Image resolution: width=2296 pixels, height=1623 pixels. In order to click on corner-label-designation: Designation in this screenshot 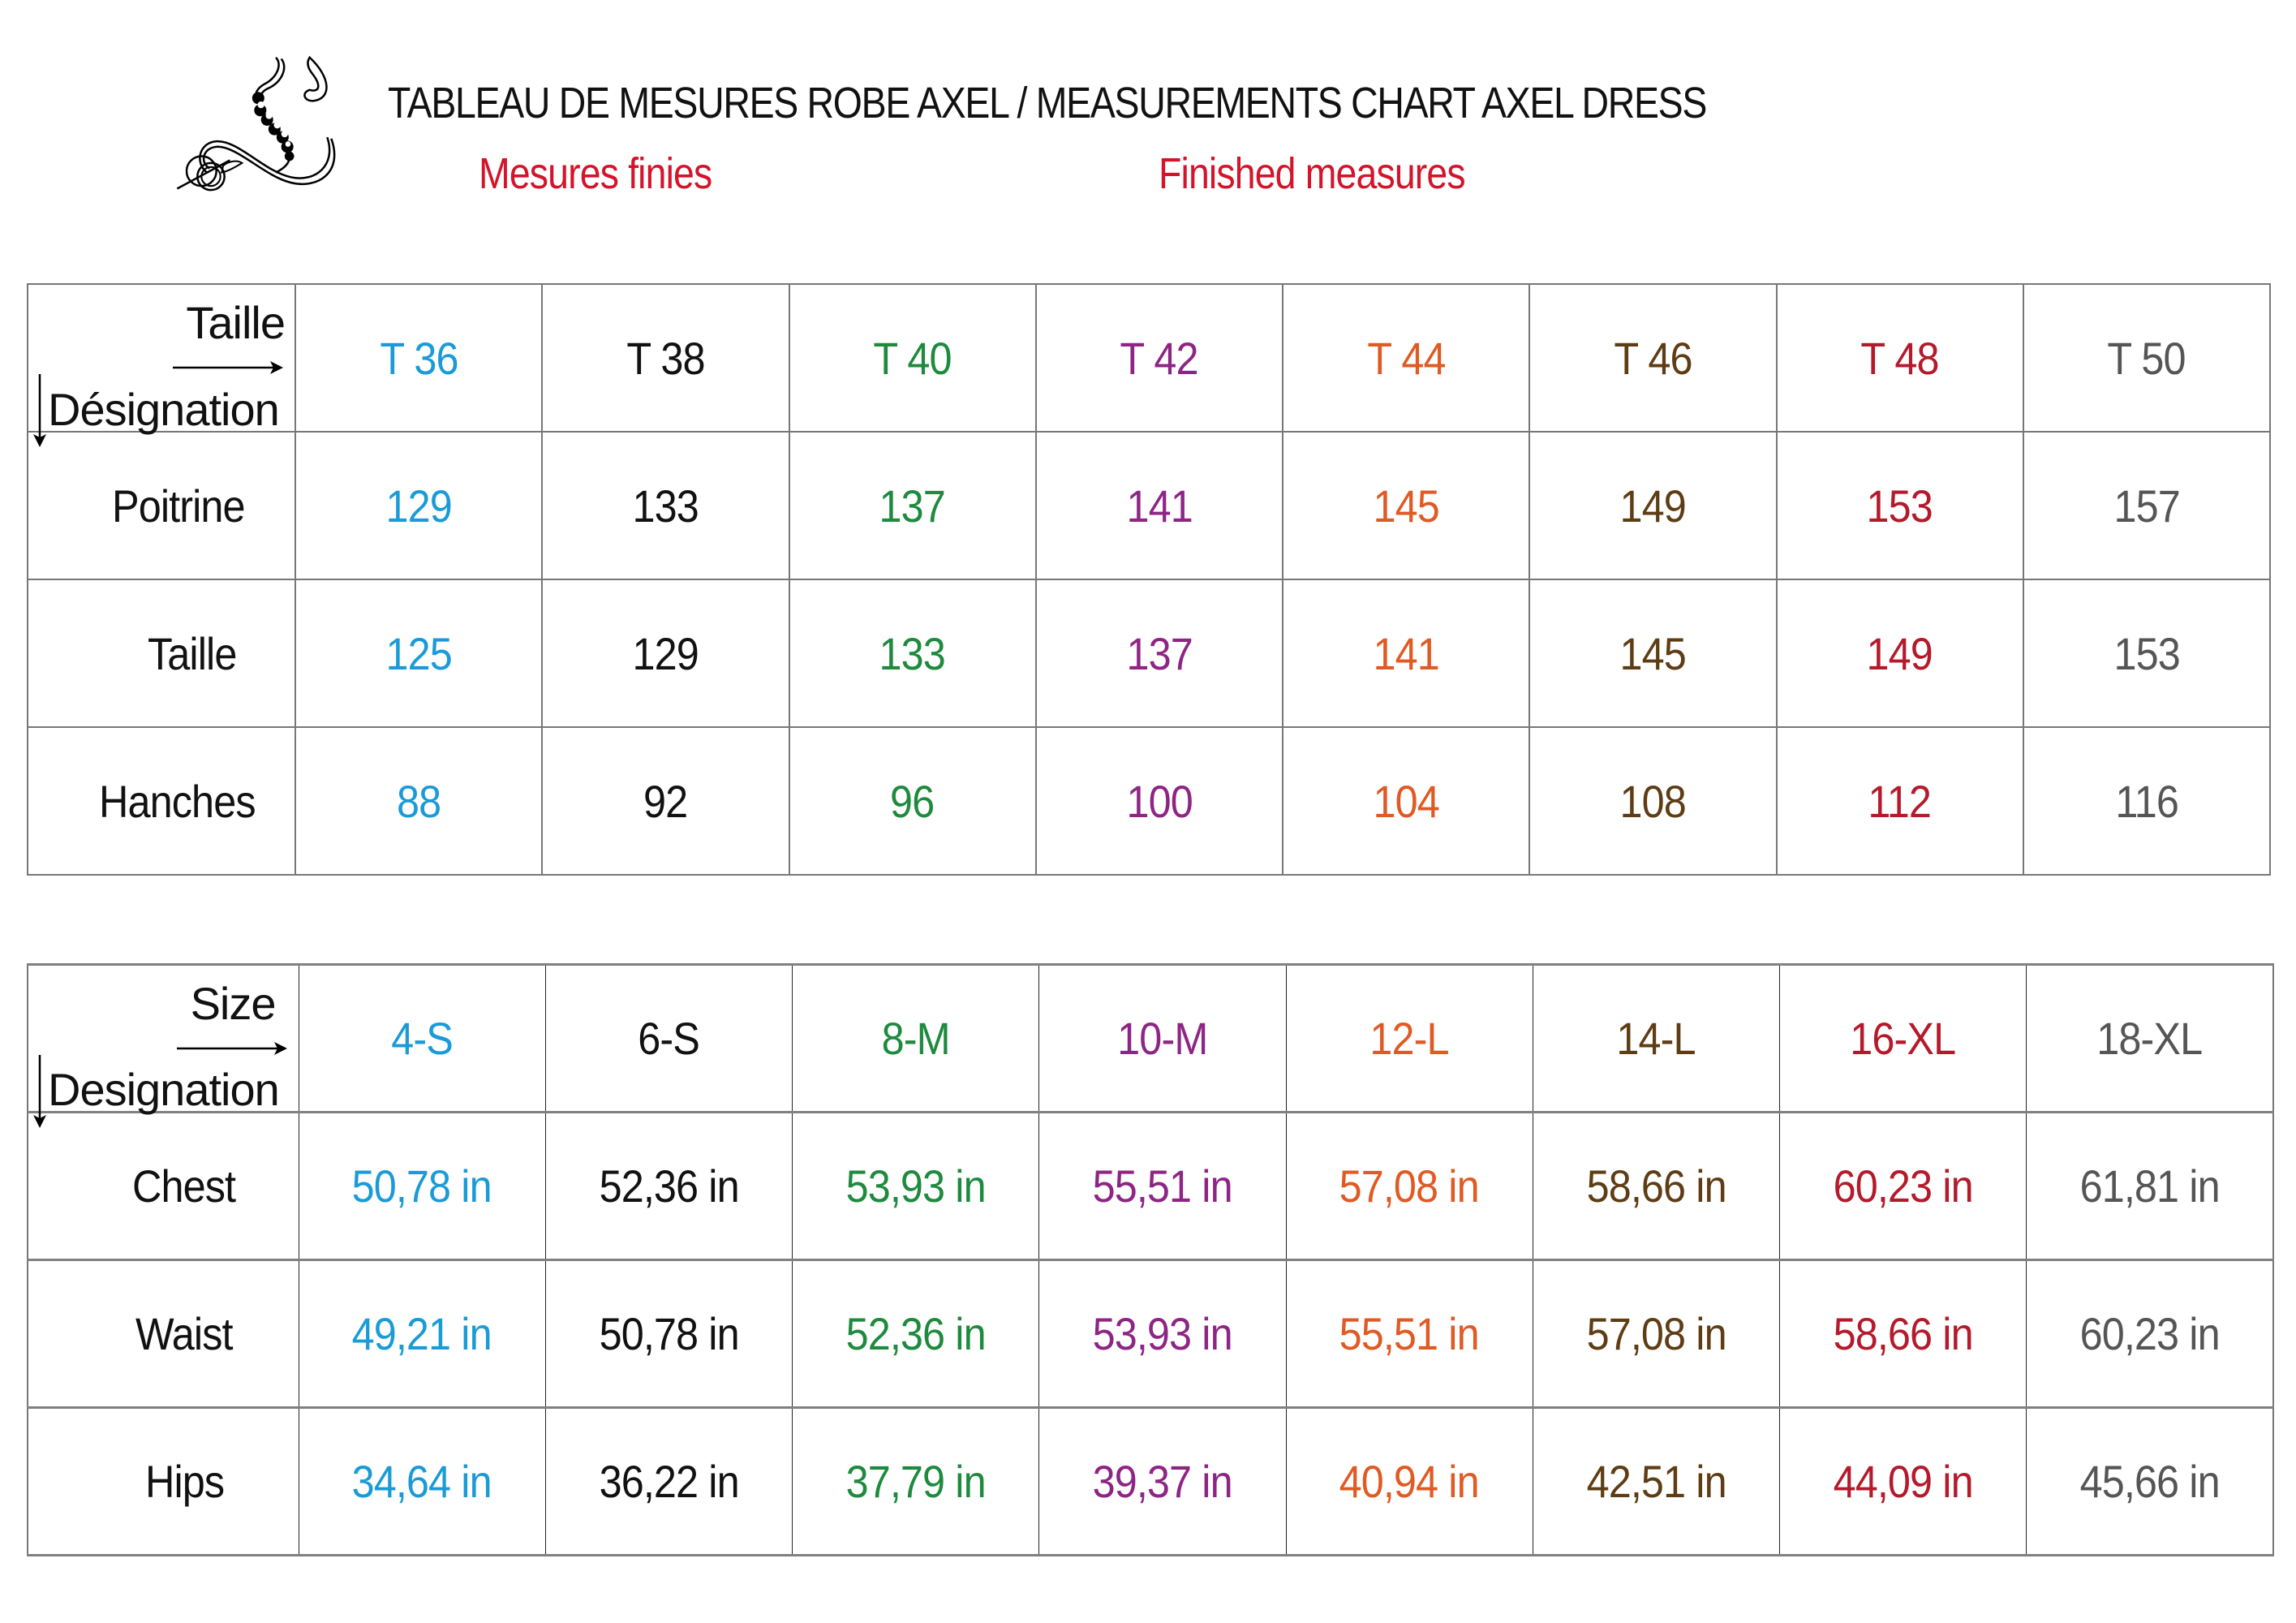, I will do `click(164, 1089)`.